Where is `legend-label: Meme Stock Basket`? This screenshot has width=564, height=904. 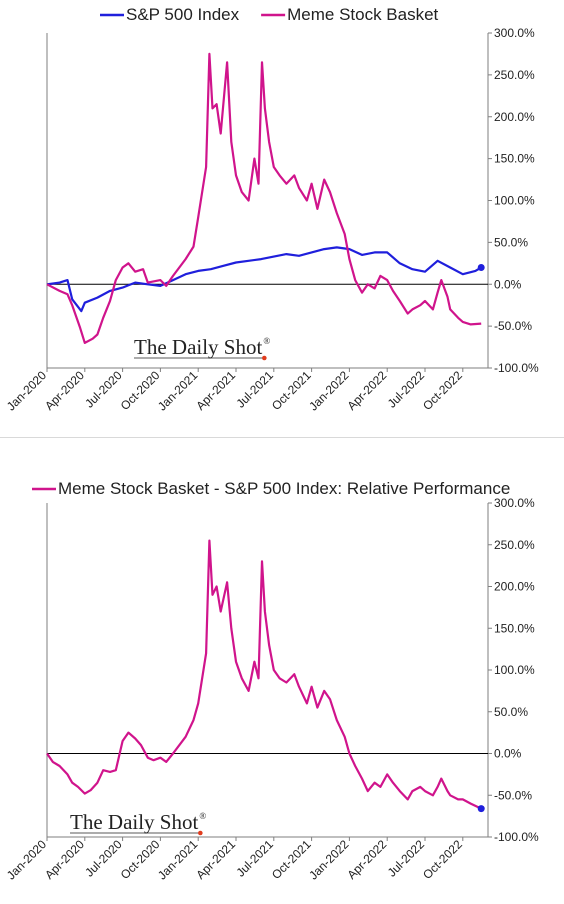
legend-label: Meme Stock Basket is located at coordinates (362, 14).